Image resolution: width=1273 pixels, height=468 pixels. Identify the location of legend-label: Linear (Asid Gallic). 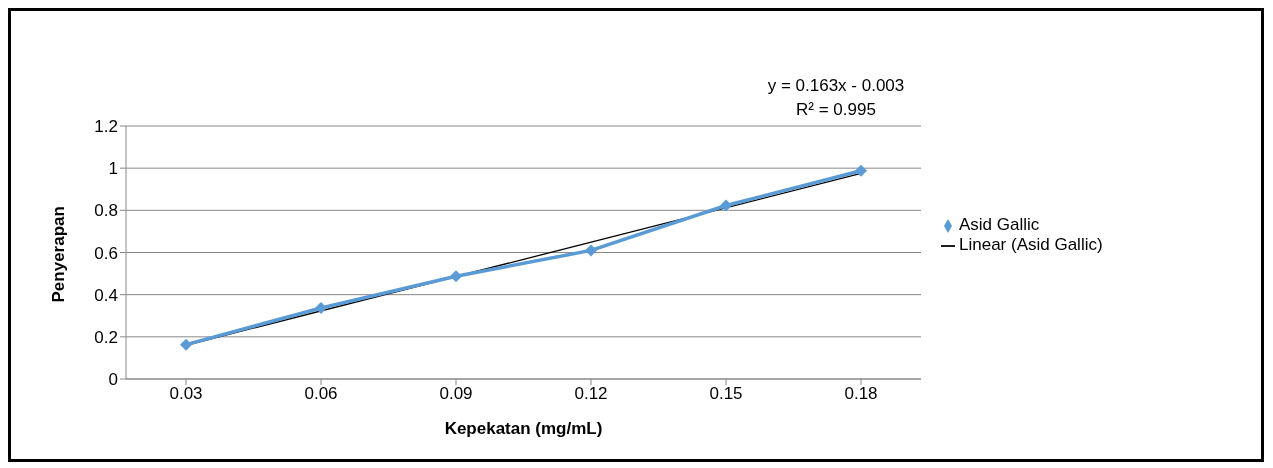
(1031, 244).